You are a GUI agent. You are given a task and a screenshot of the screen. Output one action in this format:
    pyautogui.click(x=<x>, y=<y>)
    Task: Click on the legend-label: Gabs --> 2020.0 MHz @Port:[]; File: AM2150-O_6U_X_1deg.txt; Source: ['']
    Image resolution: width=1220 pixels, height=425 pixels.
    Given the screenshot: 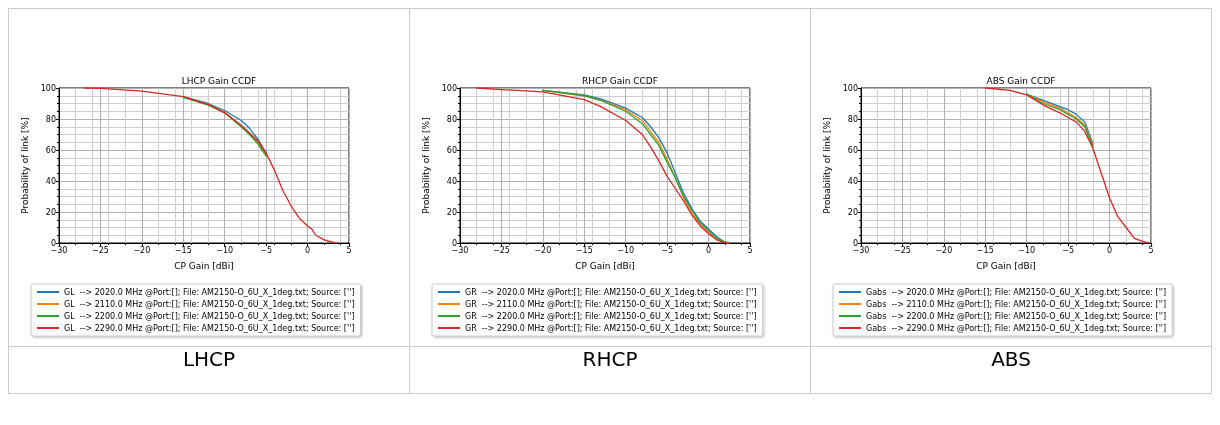 What is the action you would take?
    pyautogui.click(x=1016, y=292)
    